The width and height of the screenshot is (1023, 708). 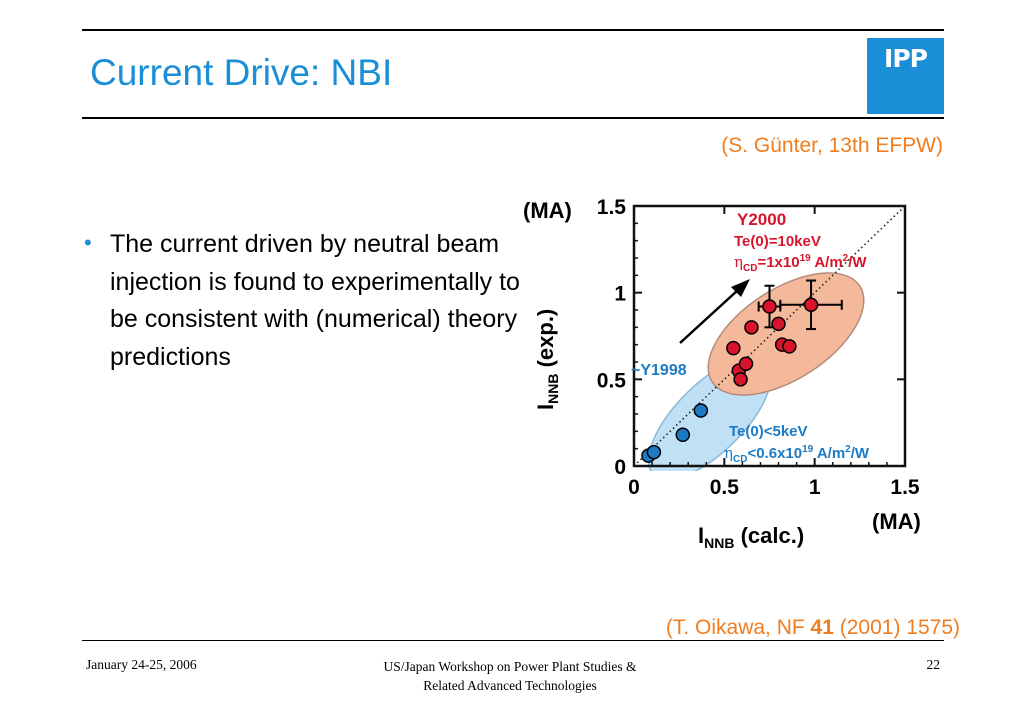 What do you see at coordinates (806, 258) in the screenshot?
I see `red-eta-exp: 19` at bounding box center [806, 258].